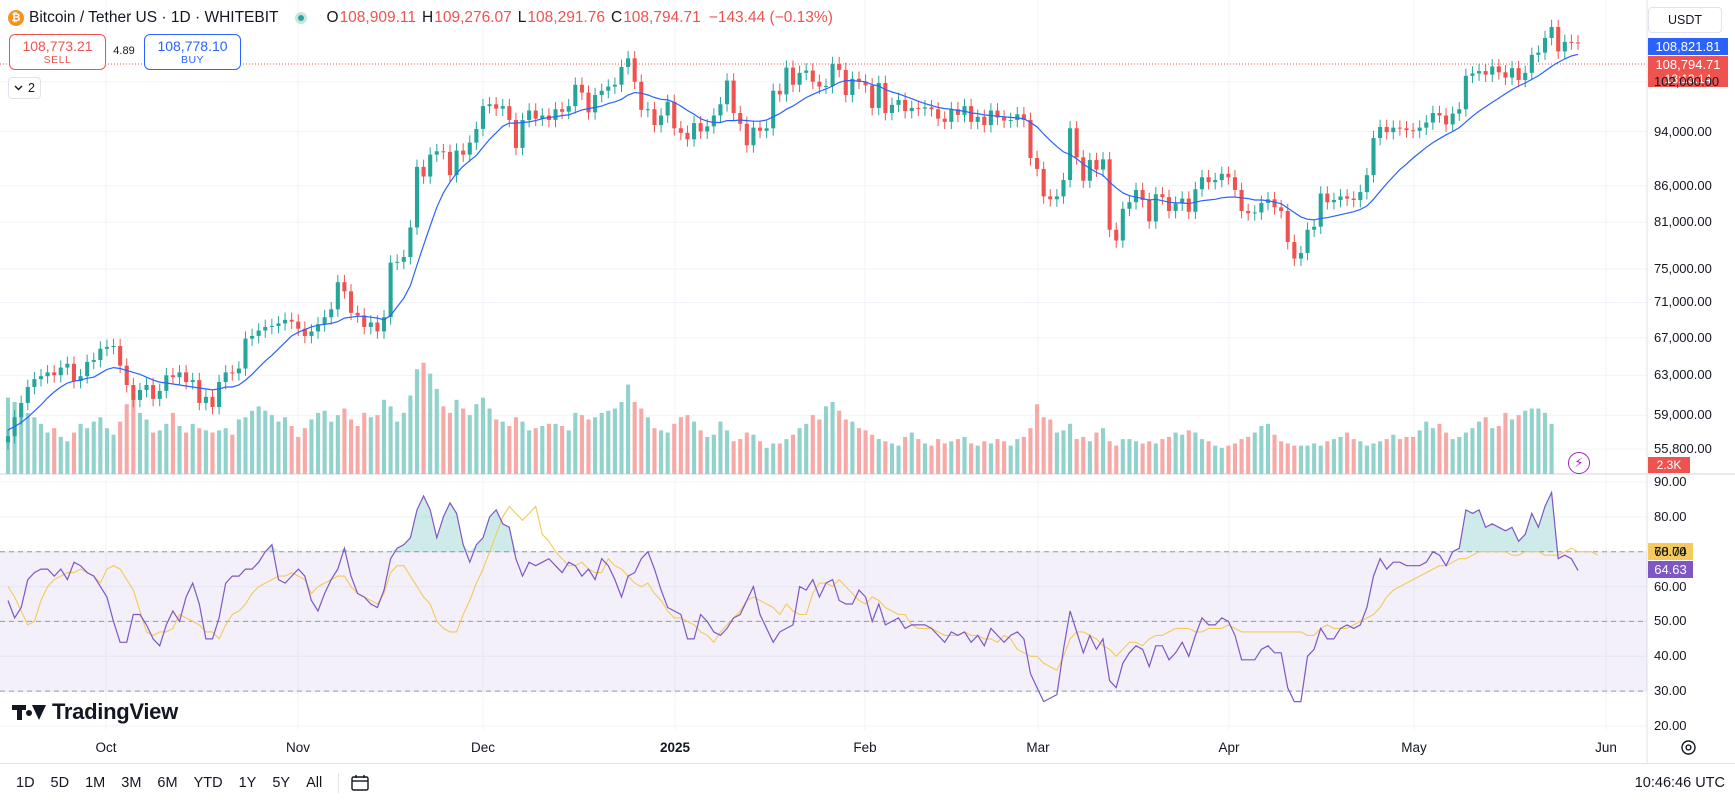 The height and width of the screenshot is (801, 1735). Describe the element at coordinates (281, 782) in the screenshot. I see `range-button-5y: 5Y` at that location.